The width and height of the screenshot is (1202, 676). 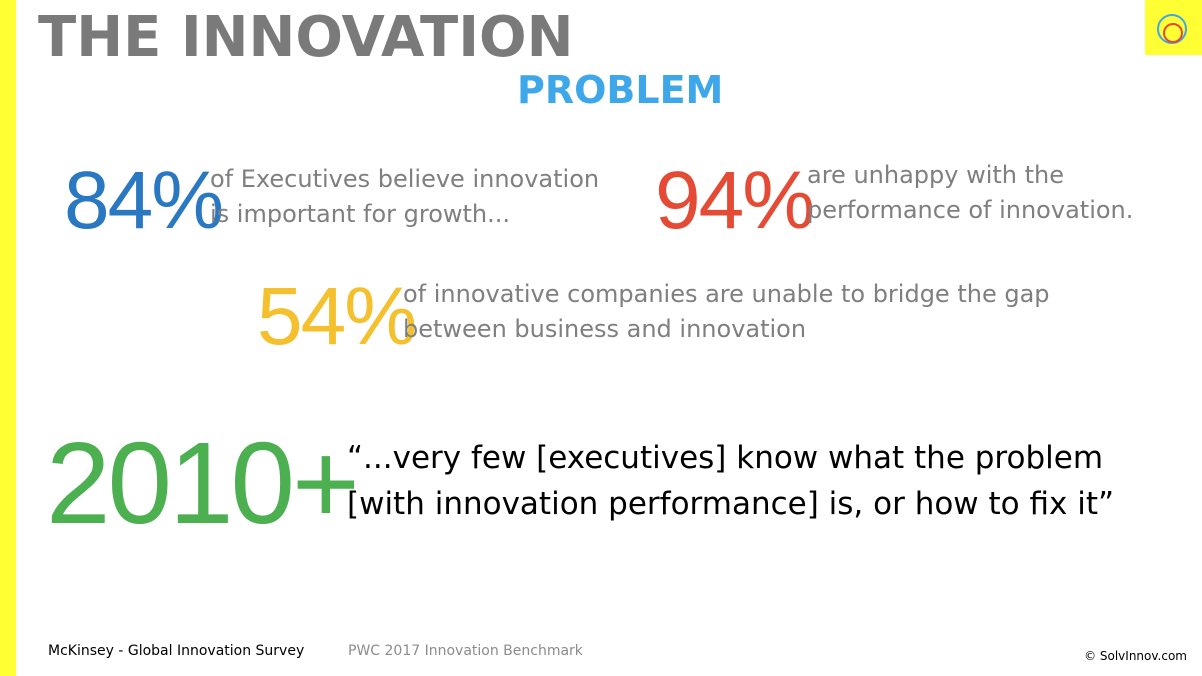 What do you see at coordinates (970, 210) in the screenshot?
I see `stat-94-line-2: performance of innovation.` at bounding box center [970, 210].